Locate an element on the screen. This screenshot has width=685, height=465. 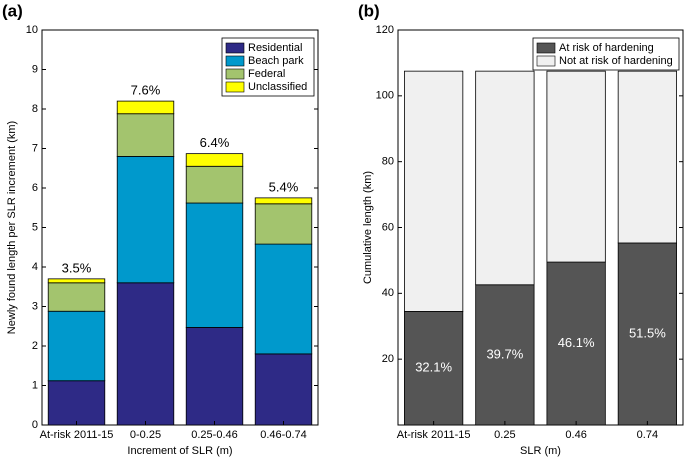
y-tick-label: 4 is located at coordinates (35, 267).